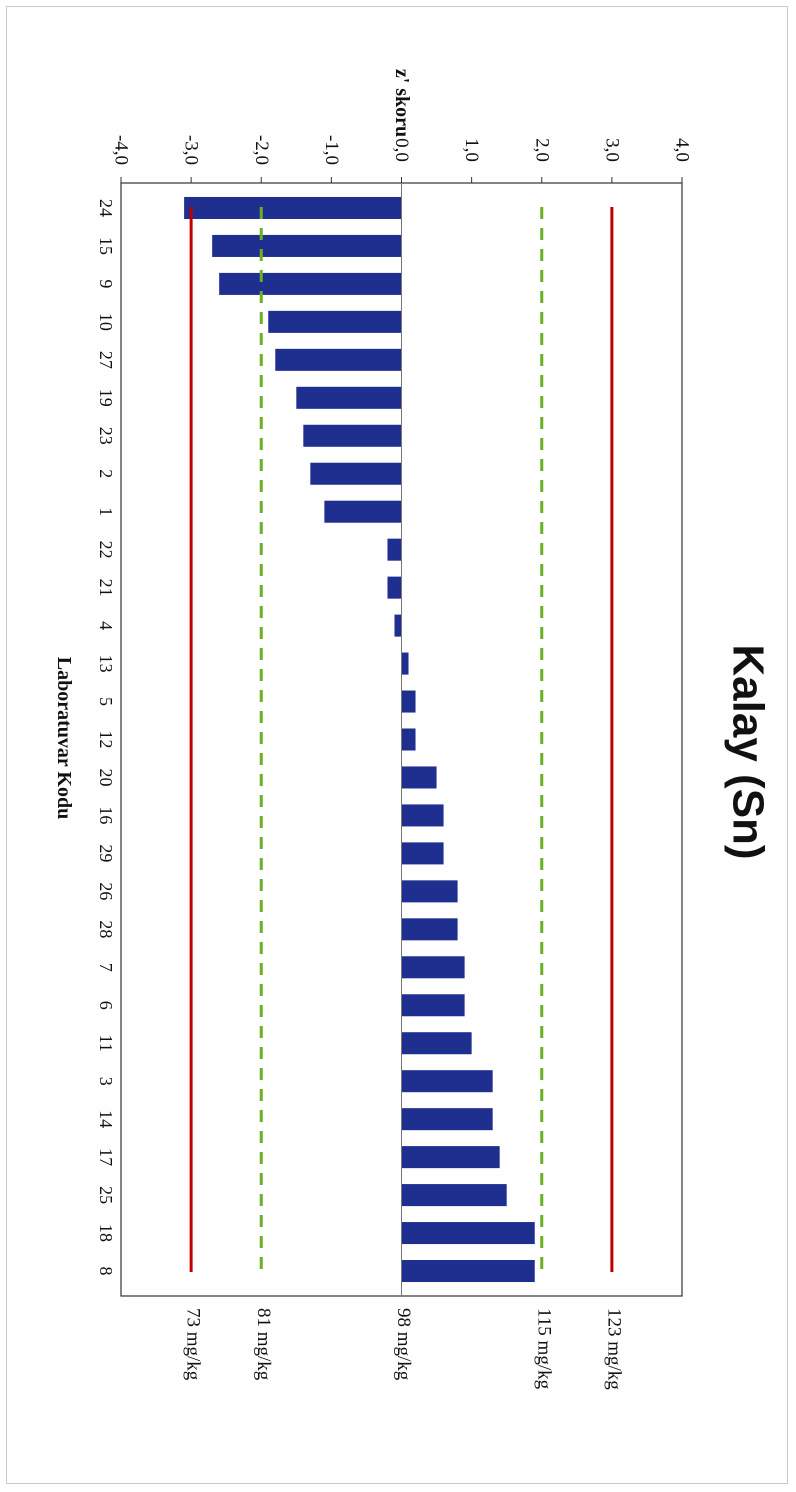 The height and width of the screenshot is (1492, 796). Describe the element at coordinates (106, 1233) in the screenshot. I see `category-label: 18` at that location.